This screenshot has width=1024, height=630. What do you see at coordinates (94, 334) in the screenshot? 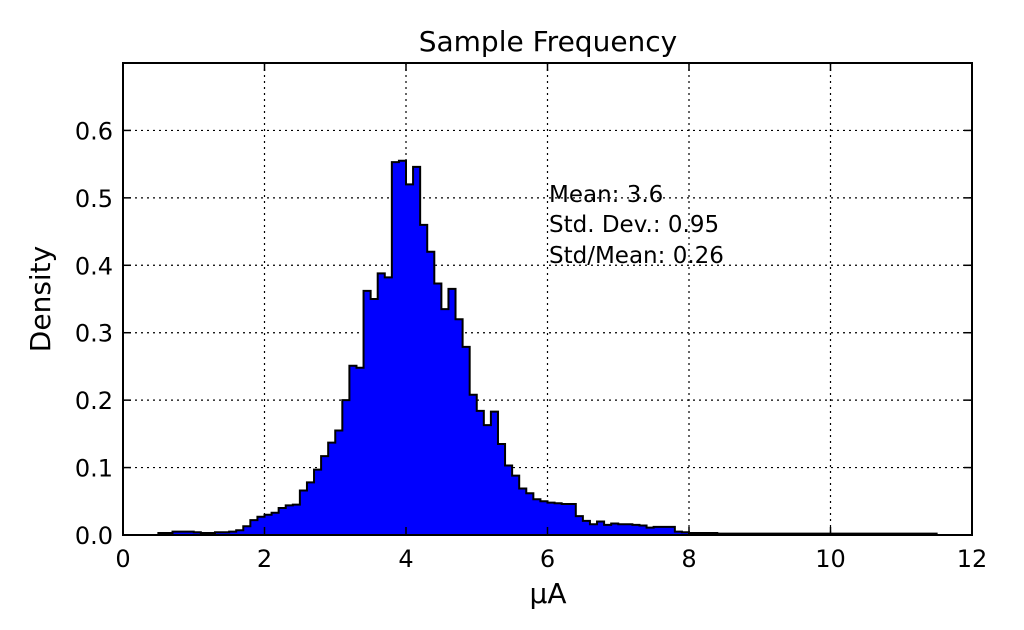
I see `y-tick-label: 0.3` at bounding box center [94, 334].